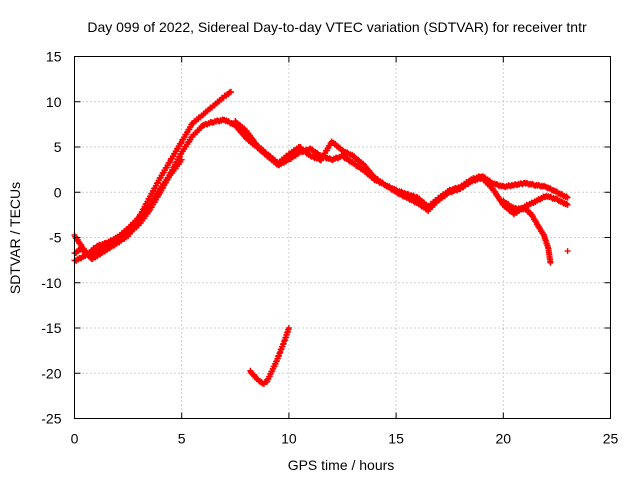  What do you see at coordinates (58, 192) in the screenshot?
I see `y-tick-label: 0` at bounding box center [58, 192].